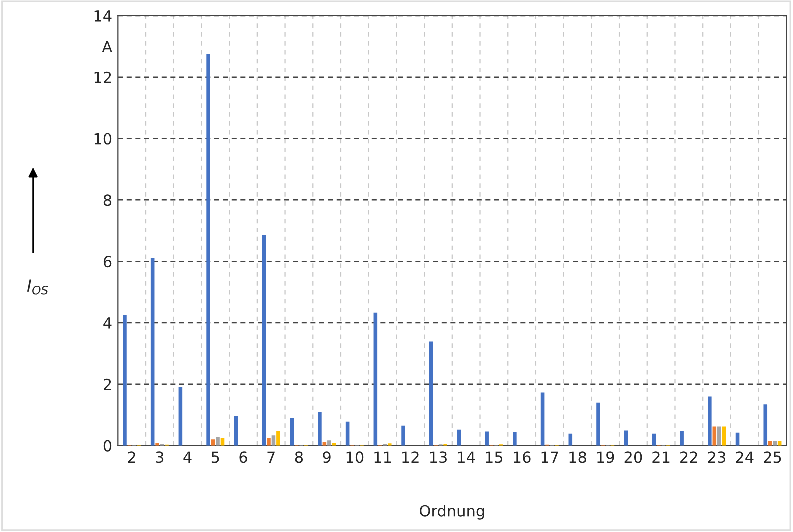 The image size is (793, 532). Describe the element at coordinates (37, 287) in the screenshot. I see `y-axis-title: I$_{OS}$` at that location.